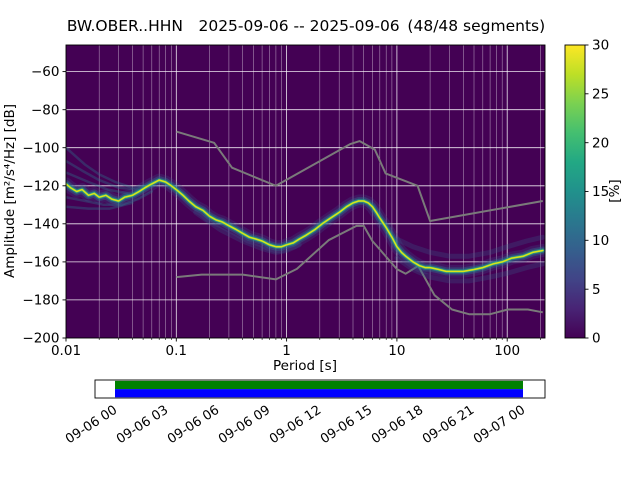 The height and width of the screenshot is (480, 640). Describe the element at coordinates (10, 191) in the screenshot. I see `y-axis-label: Amplitude [m²/s⁴/Hz] [dB]` at that location.